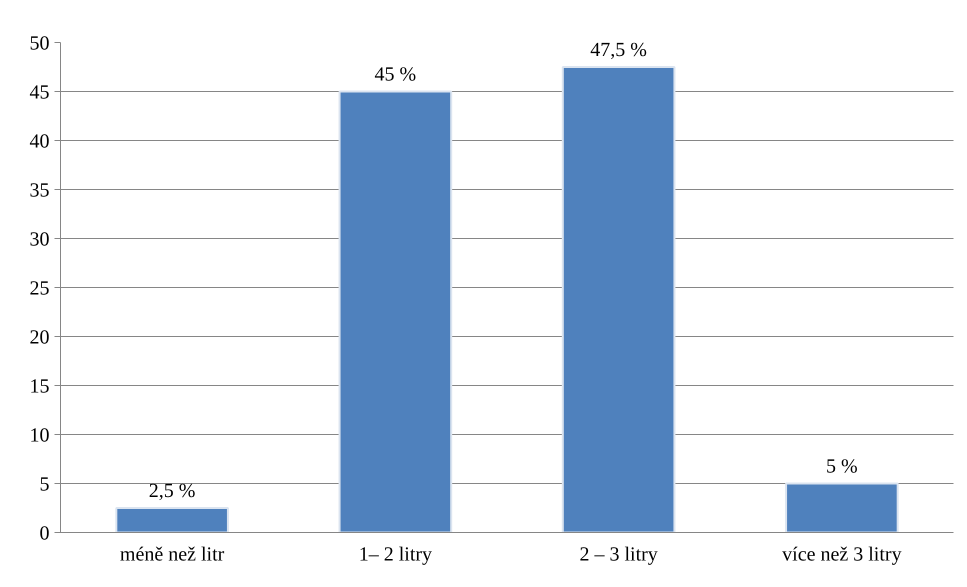  Describe the element at coordinates (40, 387) in the screenshot. I see `y-tick-label: 15` at that location.